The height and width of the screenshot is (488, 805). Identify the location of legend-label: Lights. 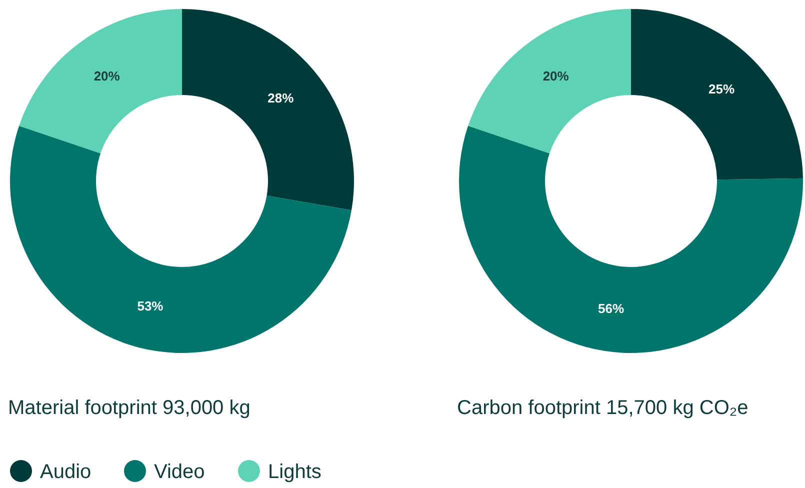
(295, 472).